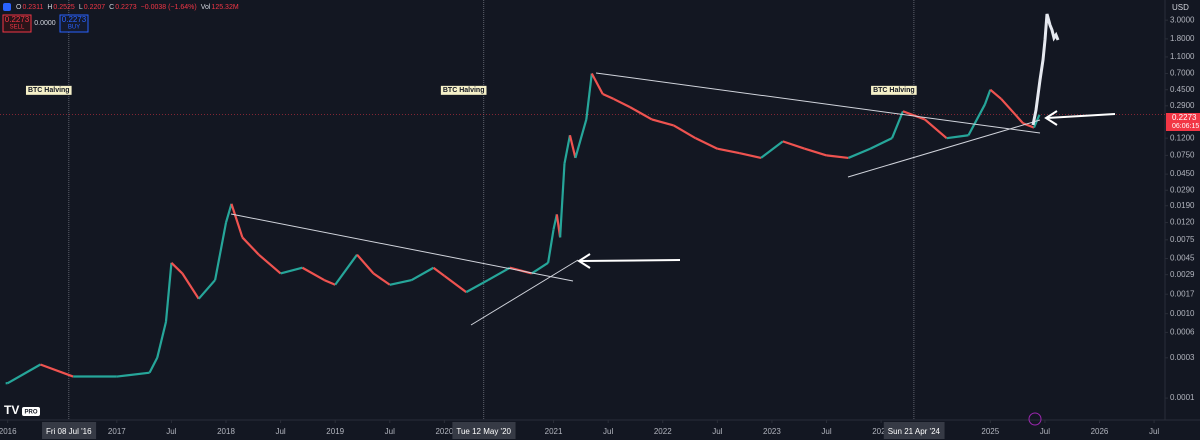 The height and width of the screenshot is (440, 1200). What do you see at coordinates (1185, 126) in the screenshot?
I see `countdown: 06:06:15` at bounding box center [1185, 126].